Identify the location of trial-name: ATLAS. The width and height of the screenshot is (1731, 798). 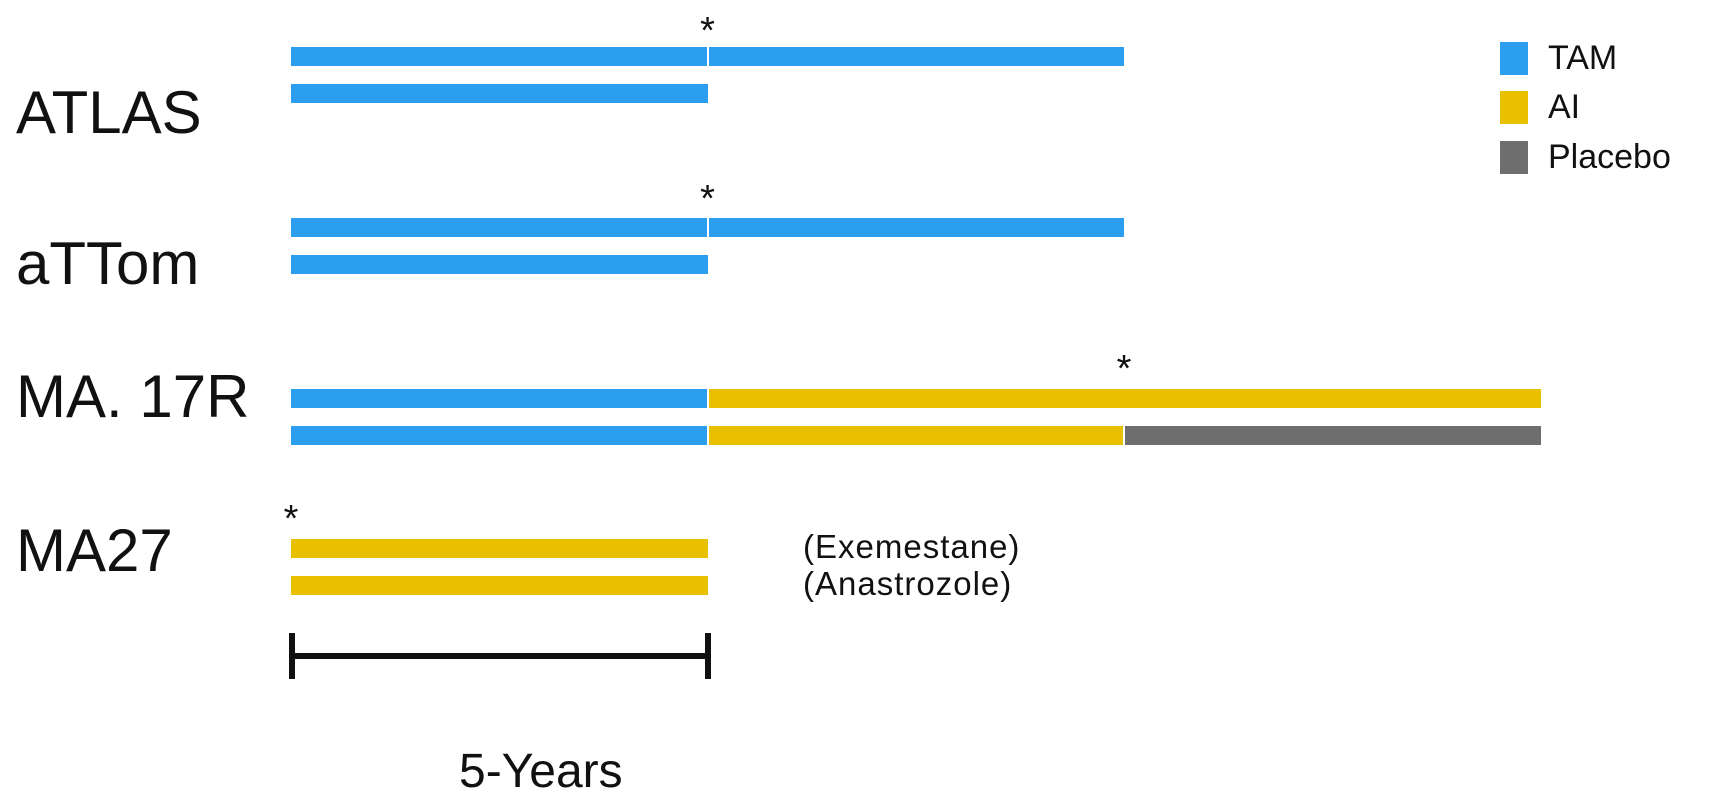
(109, 112).